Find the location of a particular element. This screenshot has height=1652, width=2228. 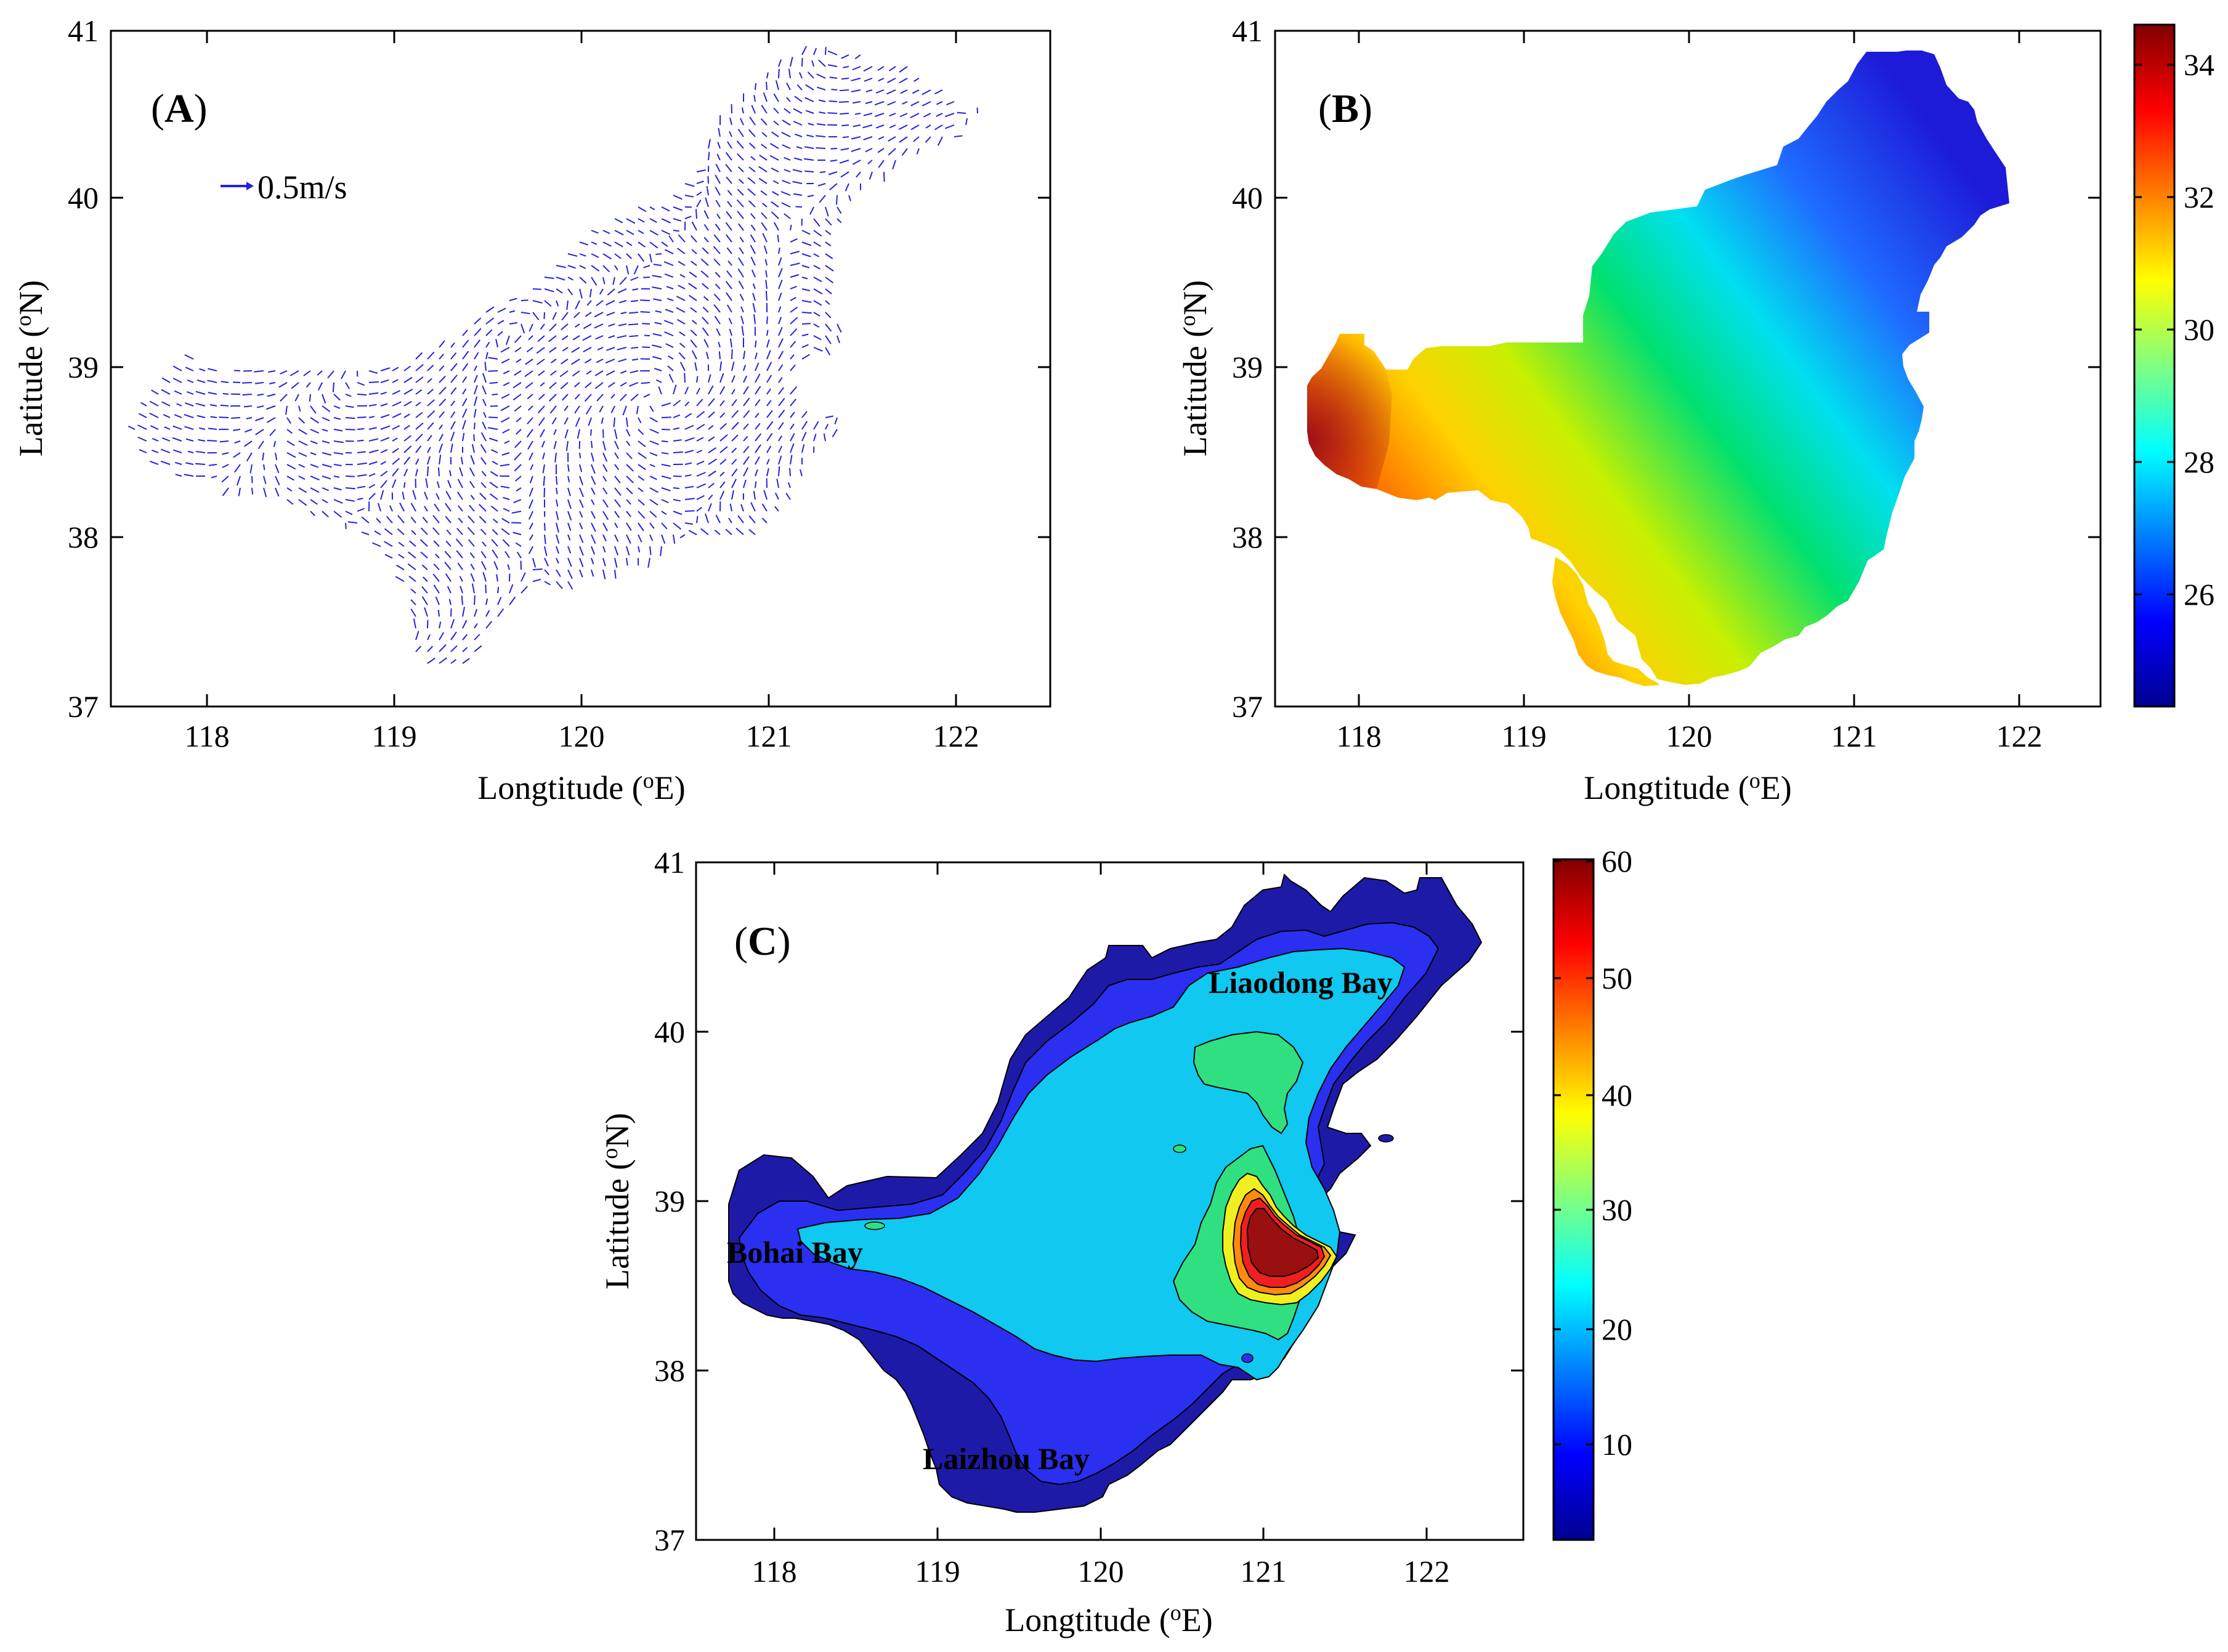

y-tick-label: 40 is located at coordinates (84, 197).